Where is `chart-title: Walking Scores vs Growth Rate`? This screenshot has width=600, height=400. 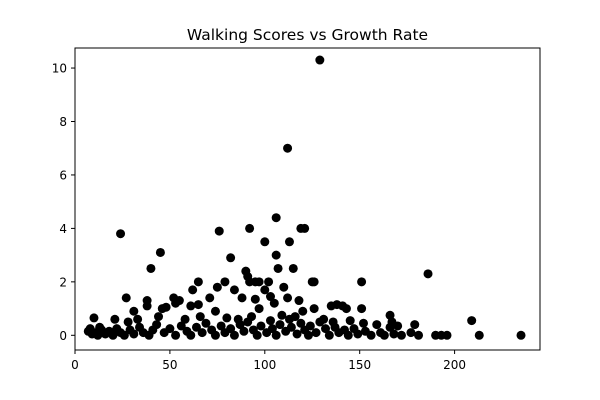 chart-title: Walking Scores vs Growth Rate is located at coordinates (307, 35).